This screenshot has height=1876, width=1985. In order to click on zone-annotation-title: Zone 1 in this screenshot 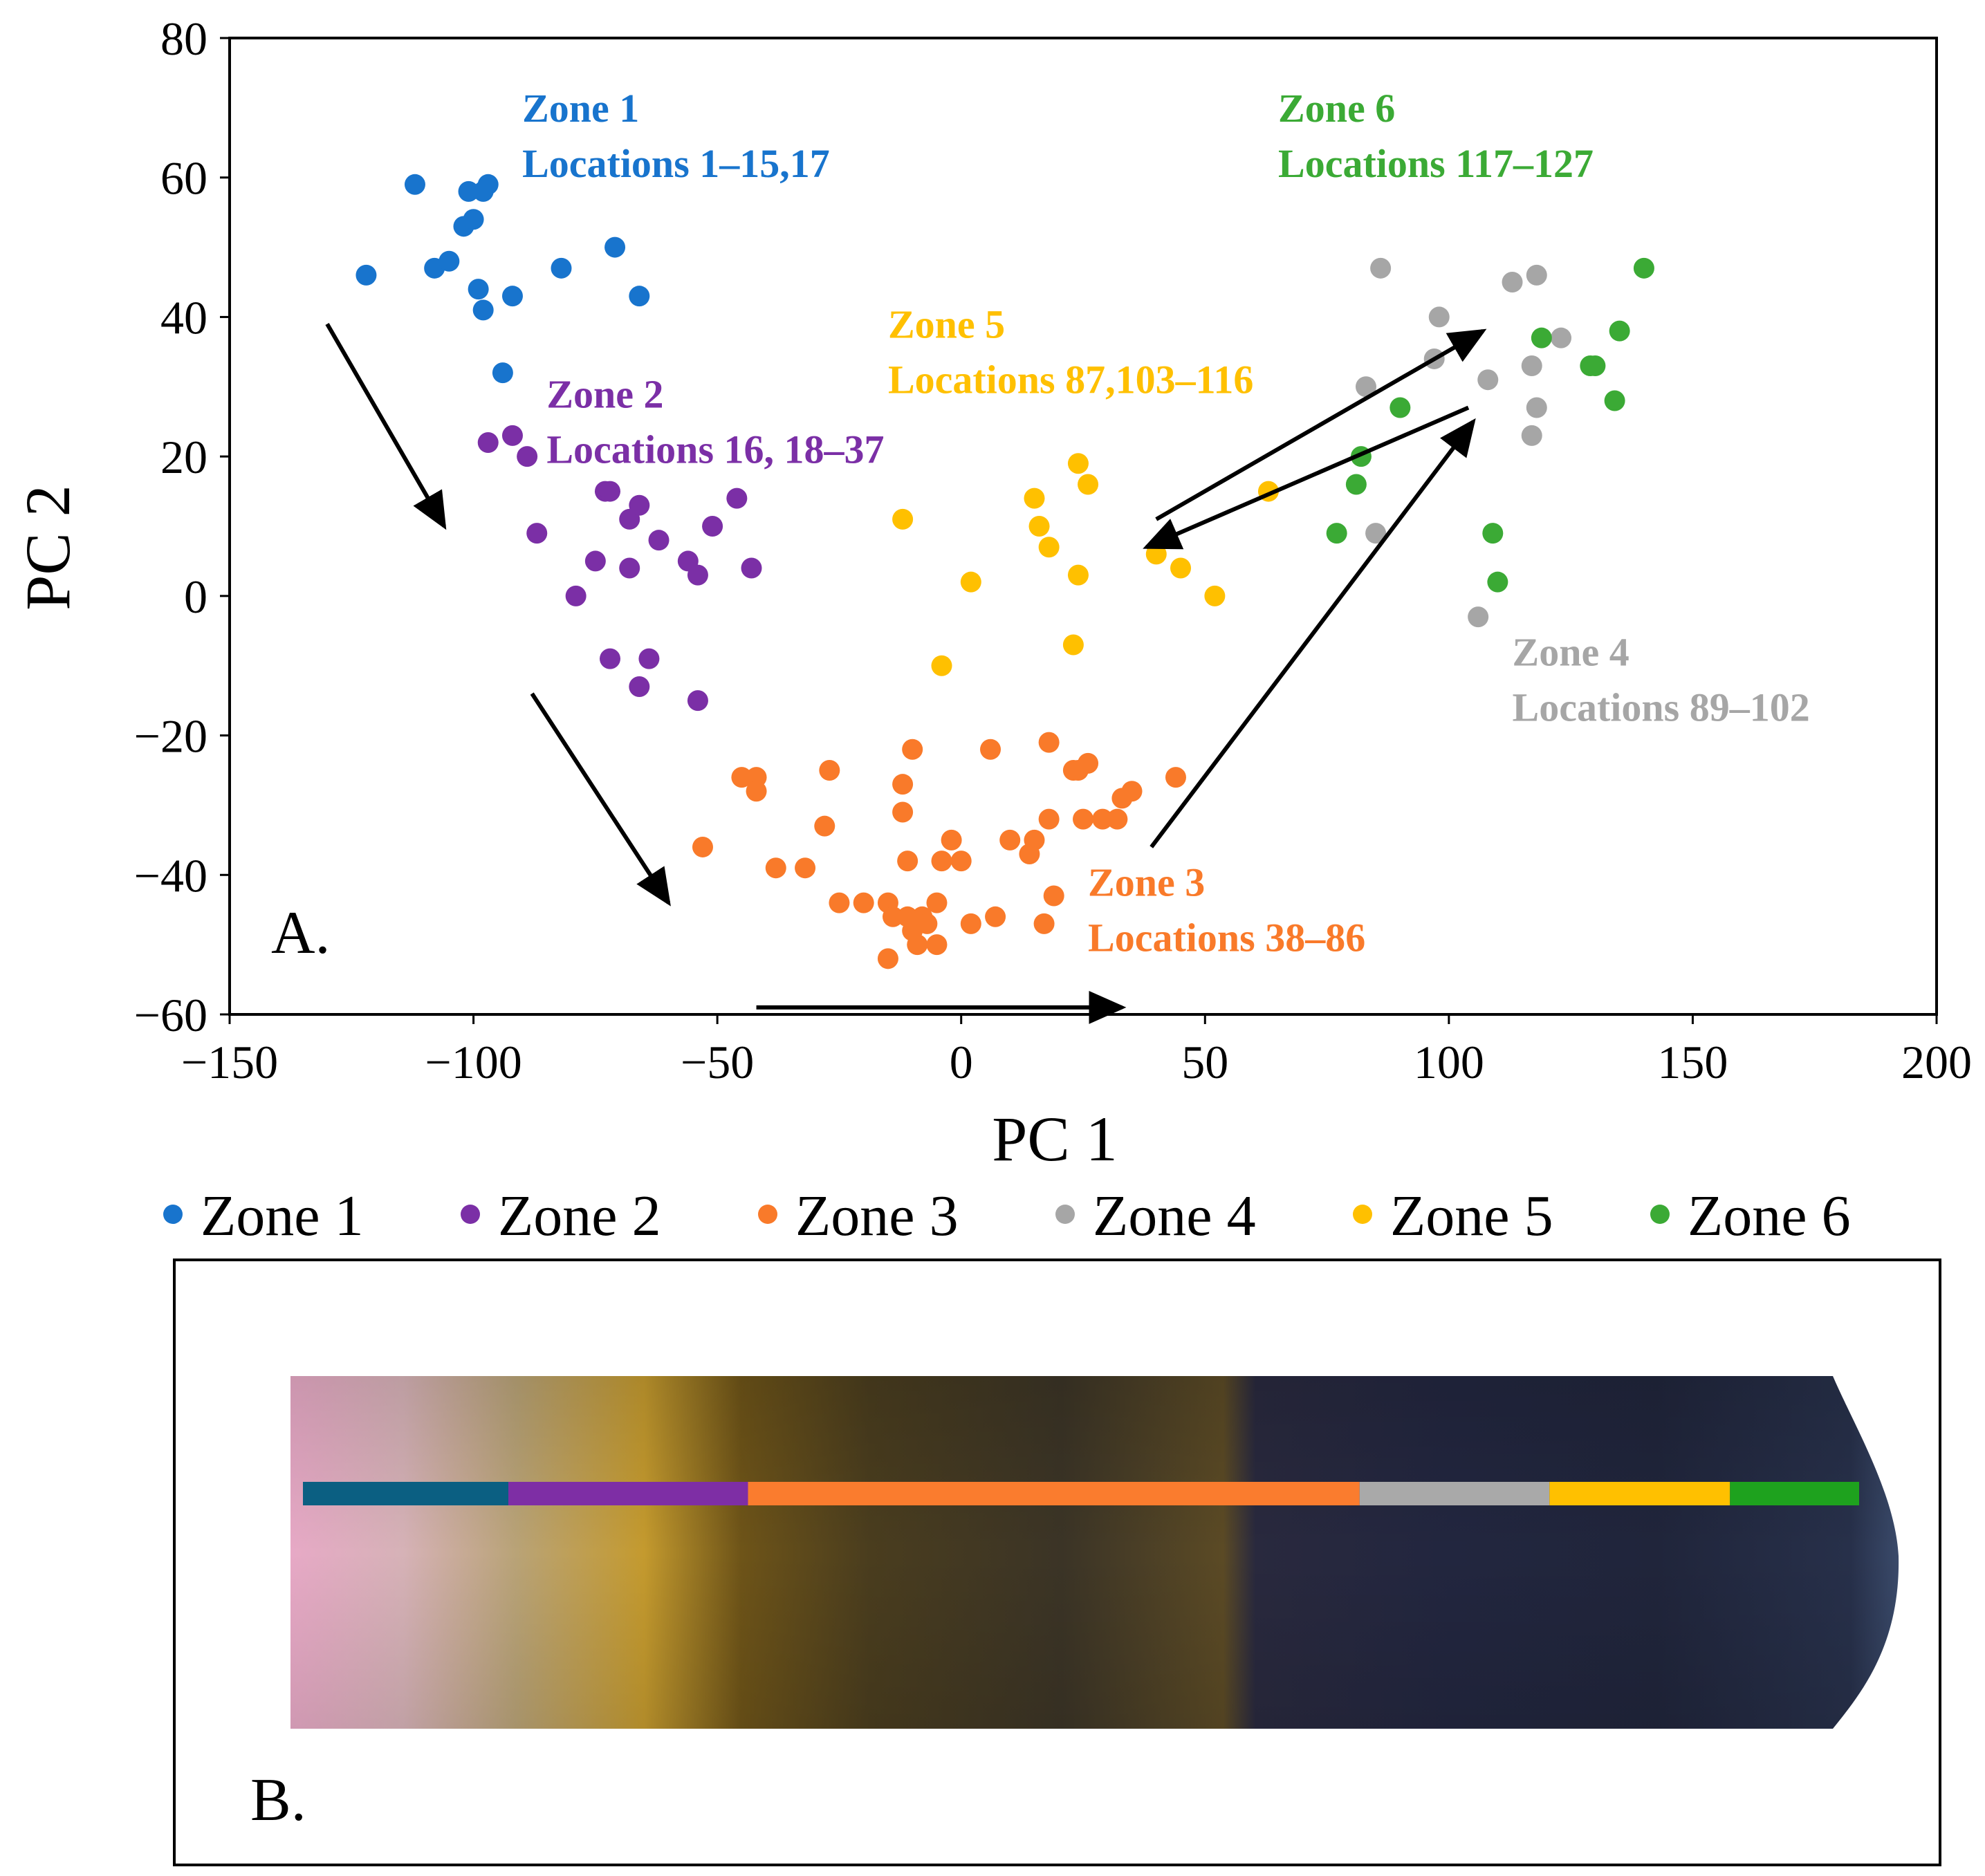, I will do `click(580, 108)`.